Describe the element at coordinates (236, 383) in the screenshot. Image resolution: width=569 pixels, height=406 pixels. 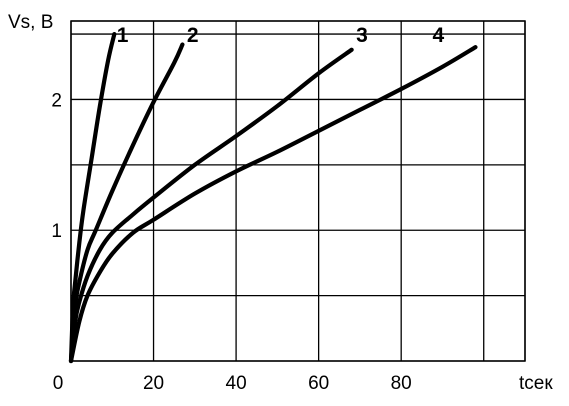
I see `x-tick-label-40: 40` at that location.